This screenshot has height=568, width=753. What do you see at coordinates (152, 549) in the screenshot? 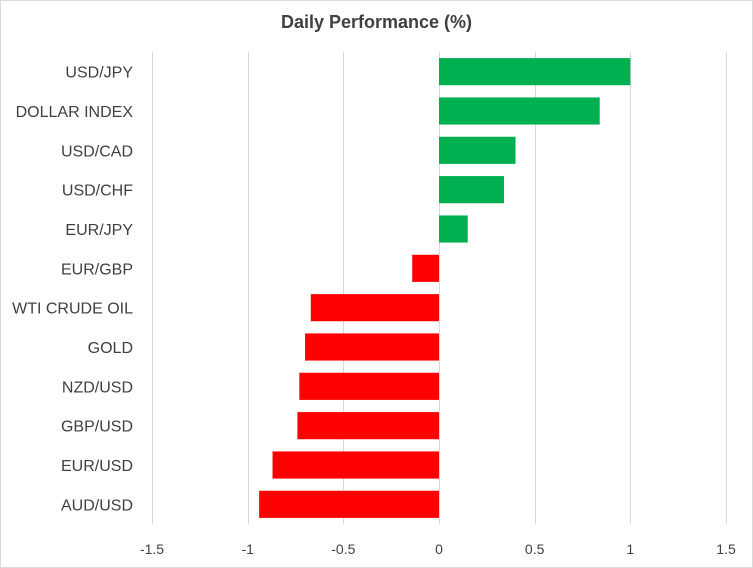
I see `x-tick-label: -1.5` at bounding box center [152, 549].